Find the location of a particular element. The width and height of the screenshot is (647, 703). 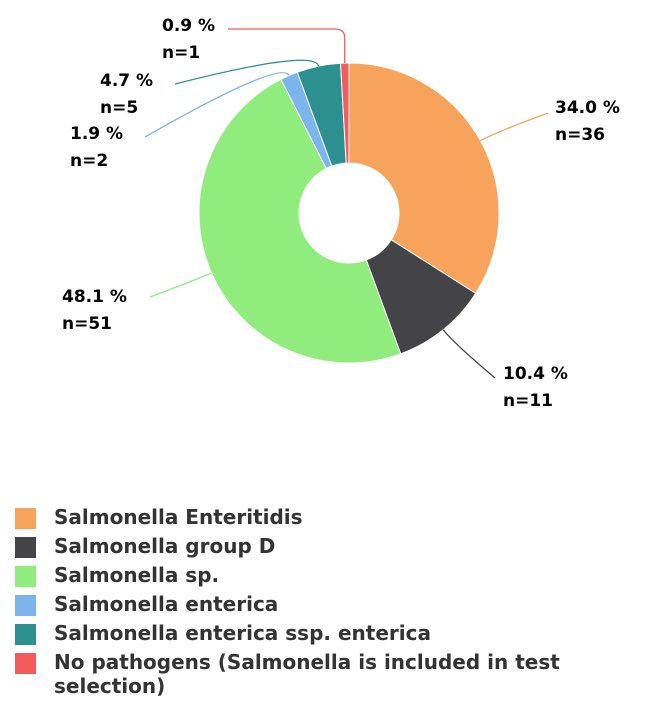

legend-item: Salmonella Enteritidis is located at coordinates (327, 517).